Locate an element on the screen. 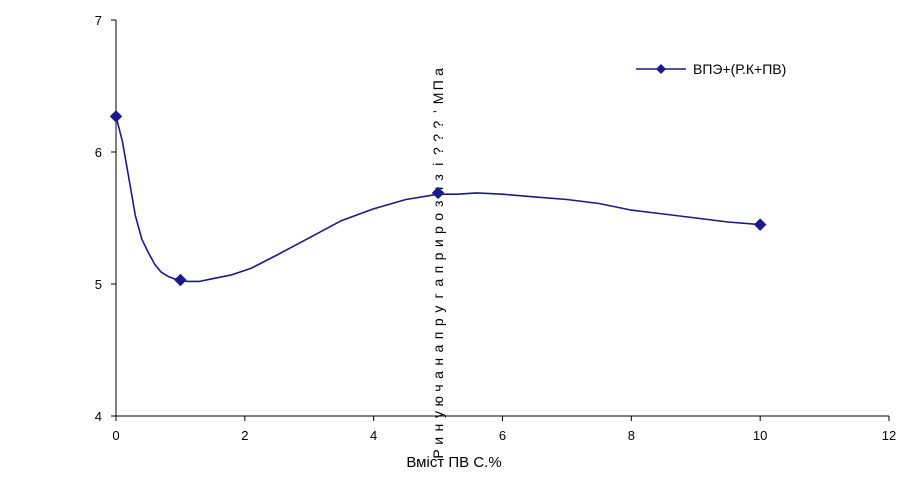 The image size is (897, 483). y-axis-title-char: ’ is located at coordinates (438, 111).